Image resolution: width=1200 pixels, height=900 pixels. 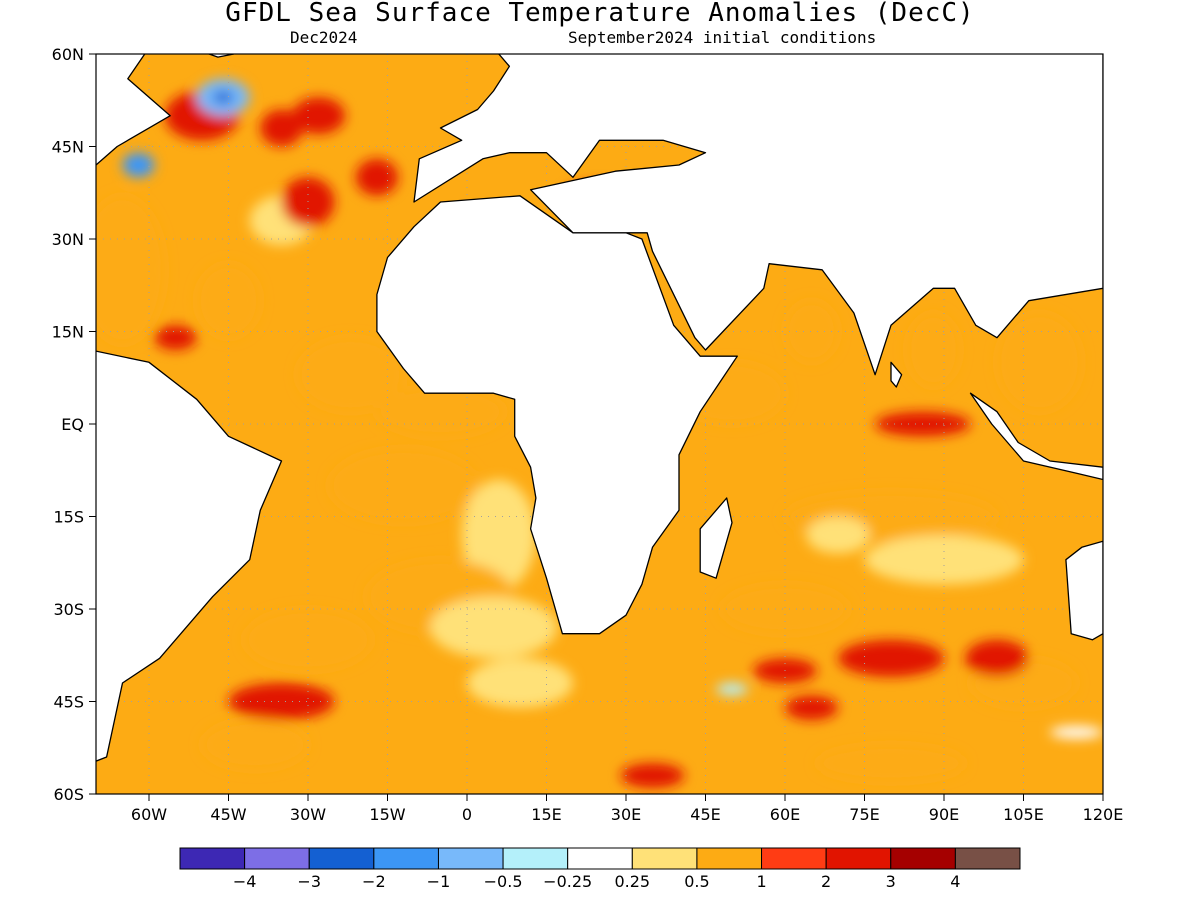 I want to click on lon-tick-label: 30E, so click(x=626, y=814).